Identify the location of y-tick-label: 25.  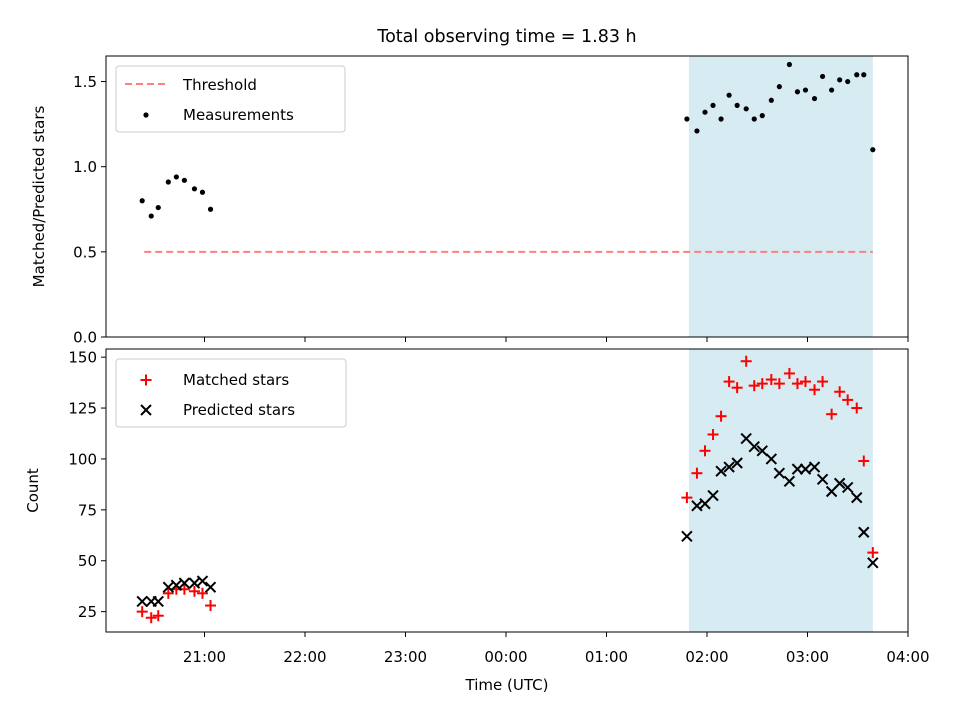
(87, 612).